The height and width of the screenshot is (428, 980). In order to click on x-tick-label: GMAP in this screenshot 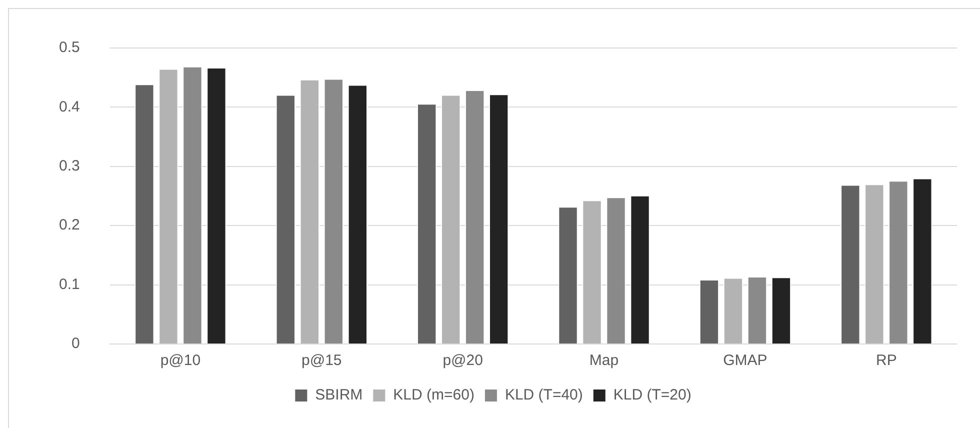, I will do `click(745, 361)`.